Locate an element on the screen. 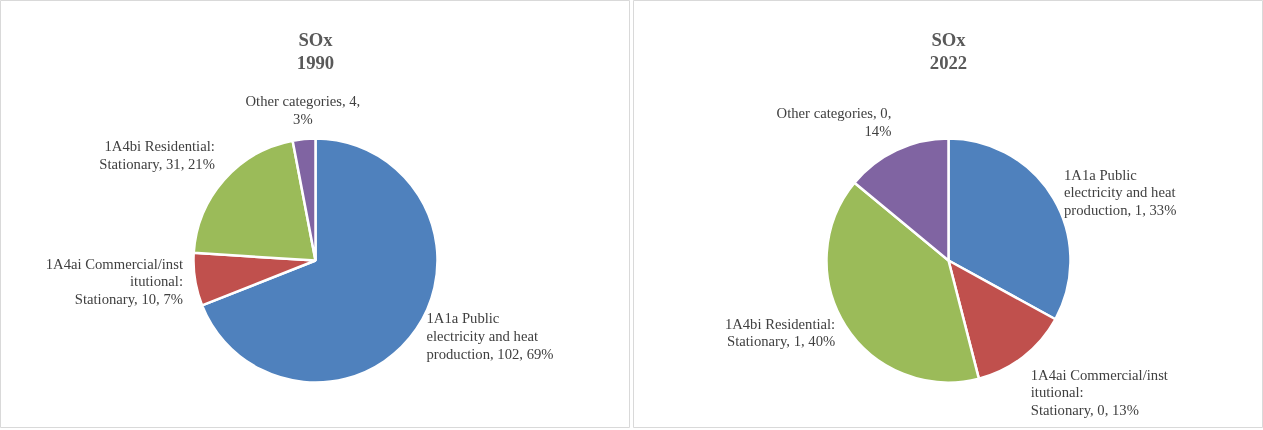 The height and width of the screenshot is (430, 1263). slice-label: 1A4ai Commercial/institutional: Stationary, 10, 7% is located at coordinates (114, 281).